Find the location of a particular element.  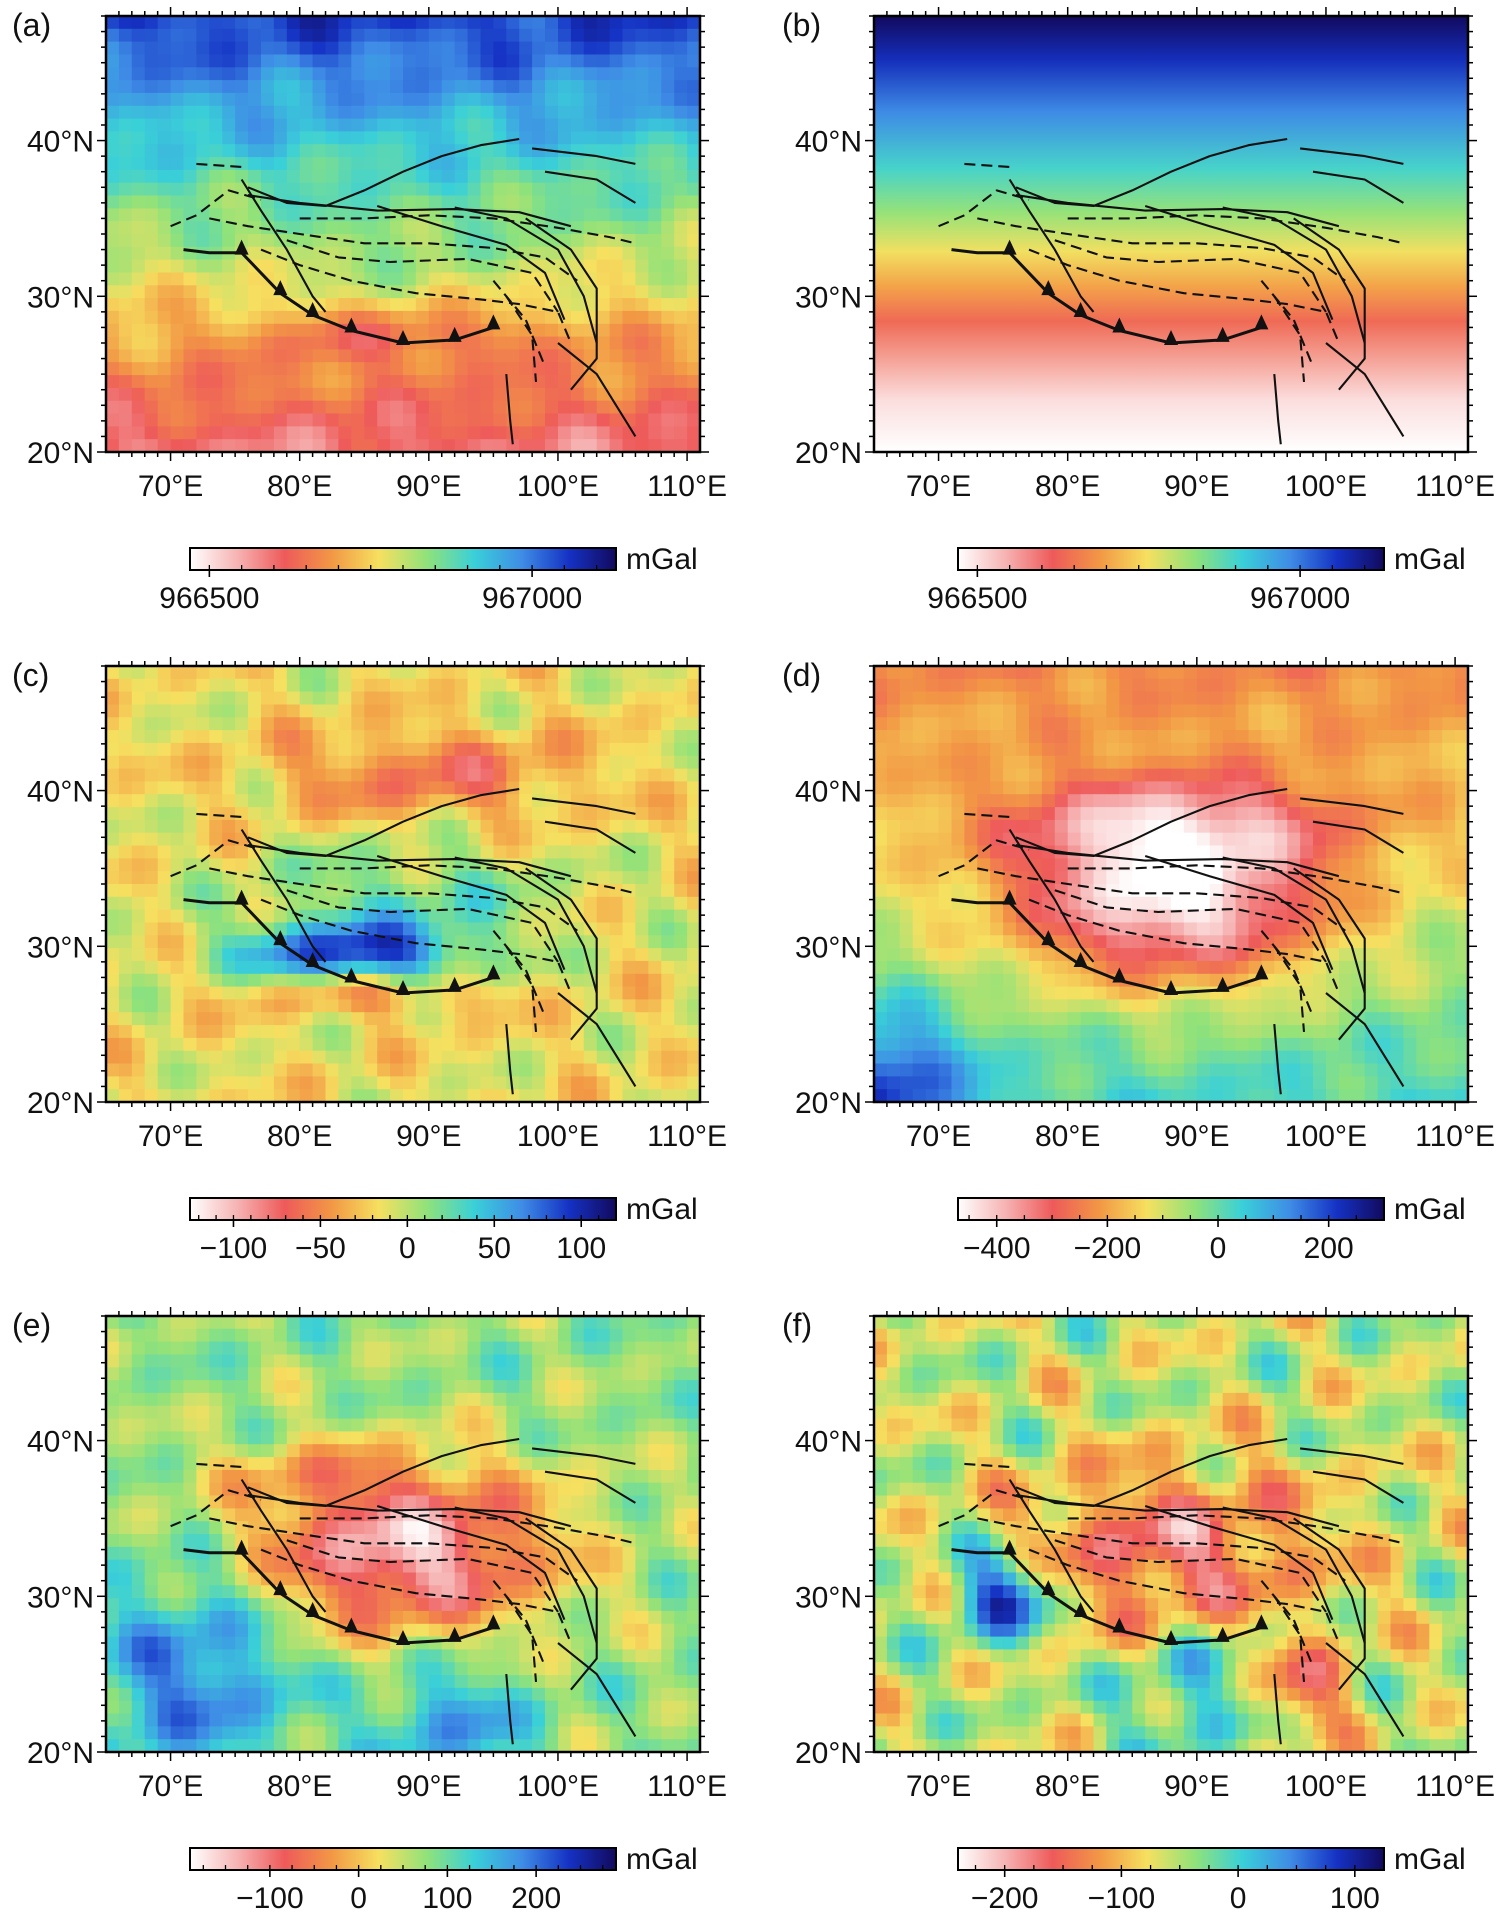

x-tick-label: 100°E is located at coordinates (558, 486).